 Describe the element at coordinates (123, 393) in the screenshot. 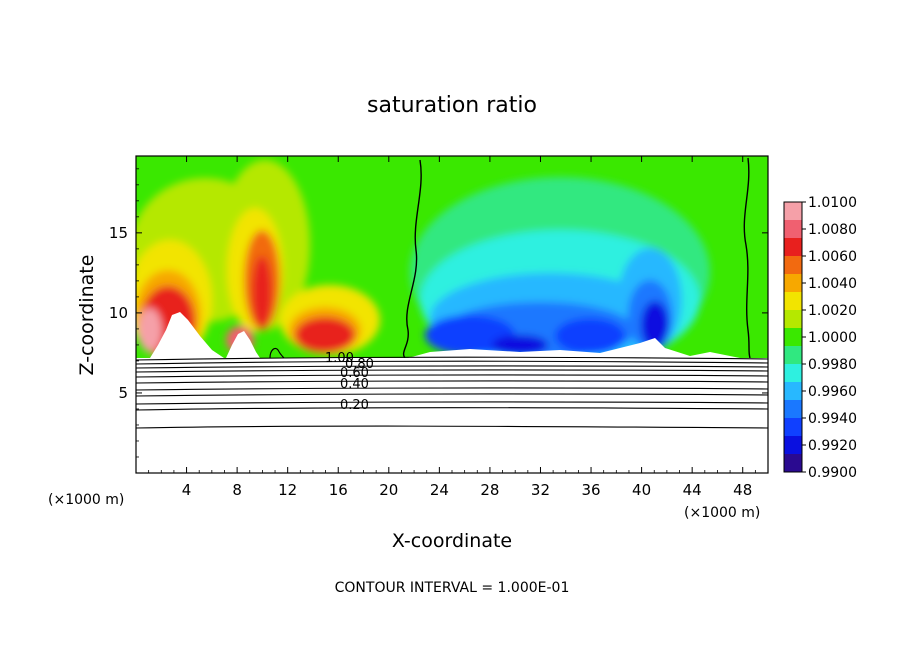

I see `y-tick-label: 5` at that location.